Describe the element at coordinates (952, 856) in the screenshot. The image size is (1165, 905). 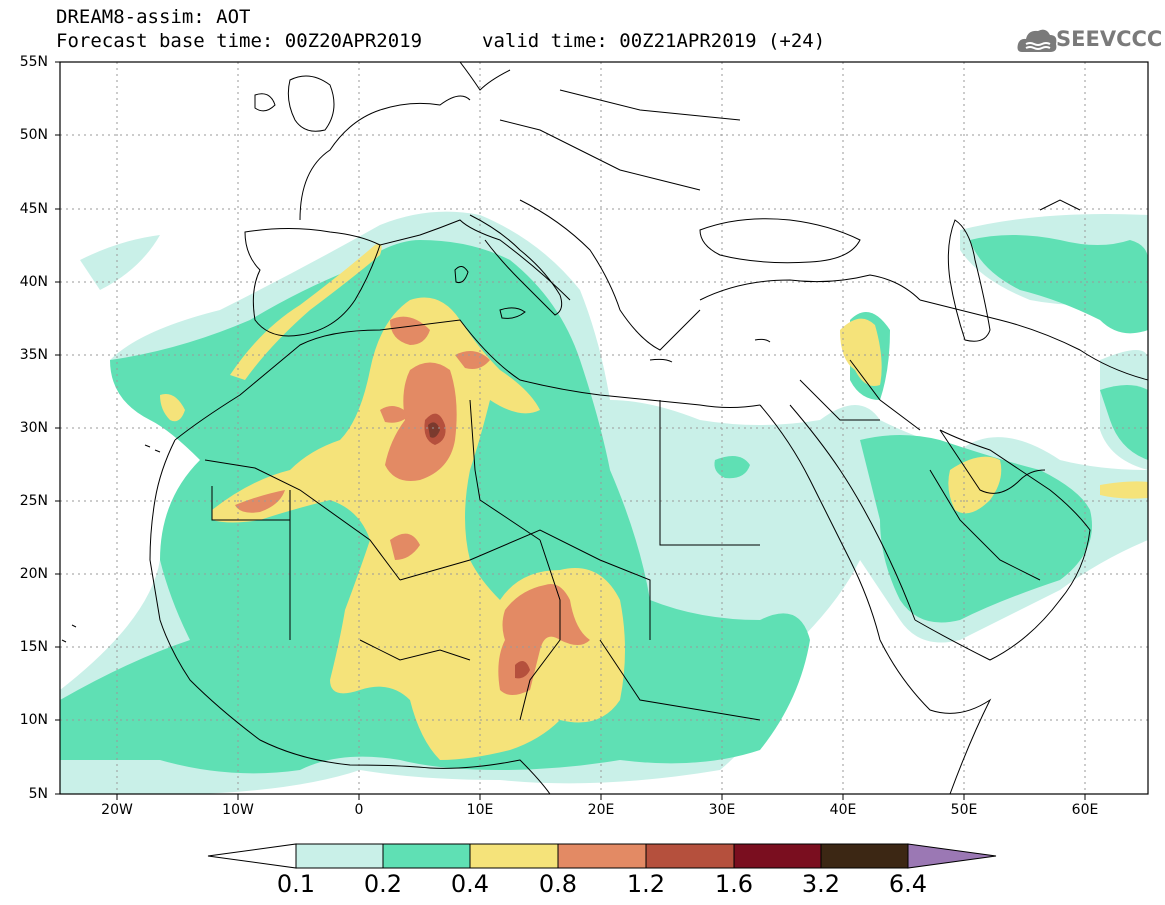
I see `colorbar-high-arrow` at that location.